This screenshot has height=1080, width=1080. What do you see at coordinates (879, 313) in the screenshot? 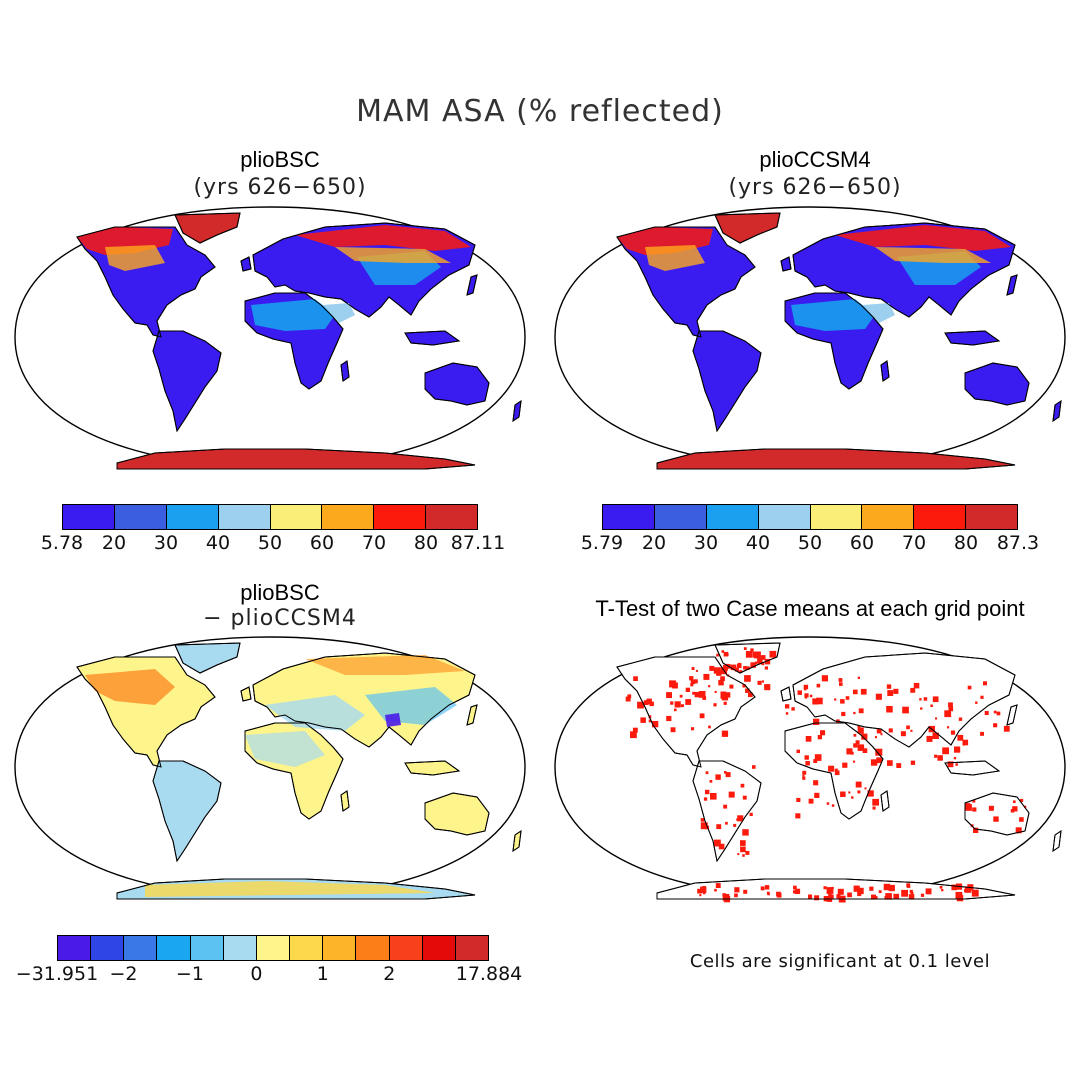
I see `arabia-region` at bounding box center [879, 313].